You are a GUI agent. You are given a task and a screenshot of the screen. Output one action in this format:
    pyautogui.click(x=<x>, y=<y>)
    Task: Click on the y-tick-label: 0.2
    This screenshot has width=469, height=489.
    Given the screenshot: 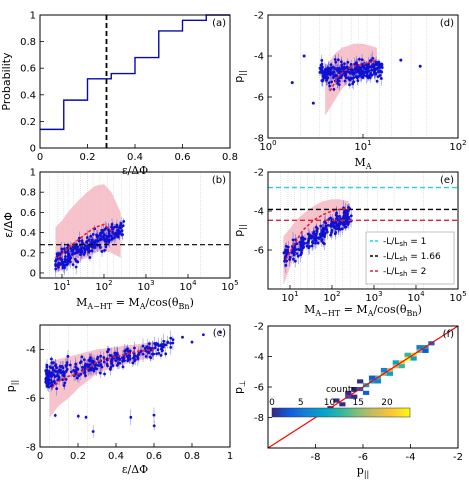 What is the action you would take?
    pyautogui.click(x=28, y=253)
    